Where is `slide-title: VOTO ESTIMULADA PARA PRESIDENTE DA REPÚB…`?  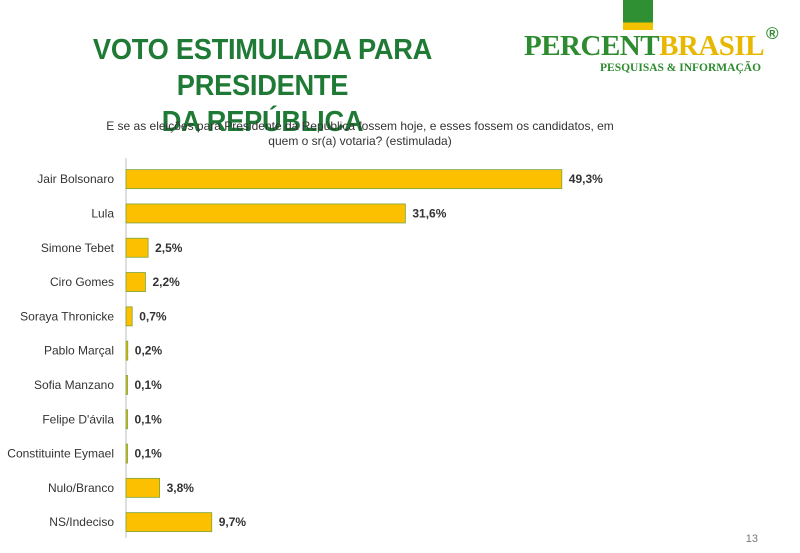 slide-title: VOTO ESTIMULADA PARA PRESIDENTE DA REPÚB… is located at coordinates (262, 86).